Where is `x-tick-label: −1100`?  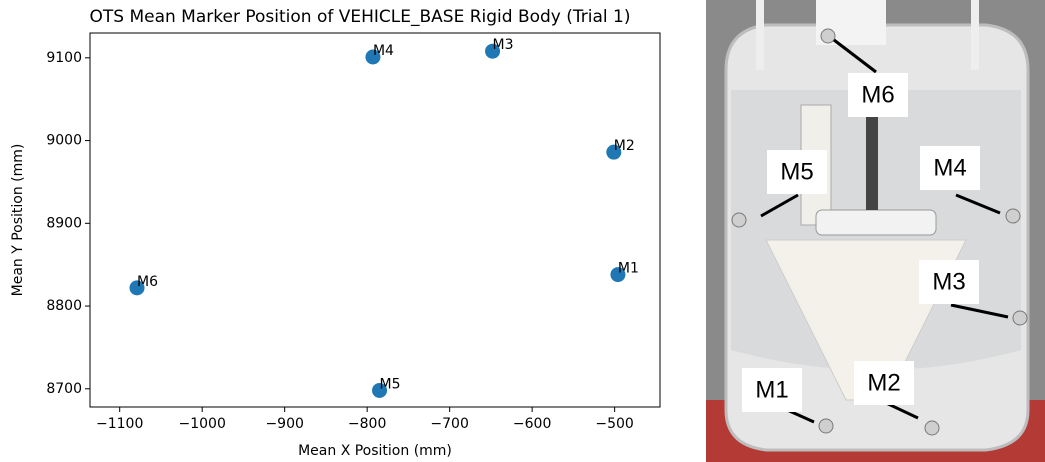 x-tick-label: −1100 is located at coordinates (119, 424).